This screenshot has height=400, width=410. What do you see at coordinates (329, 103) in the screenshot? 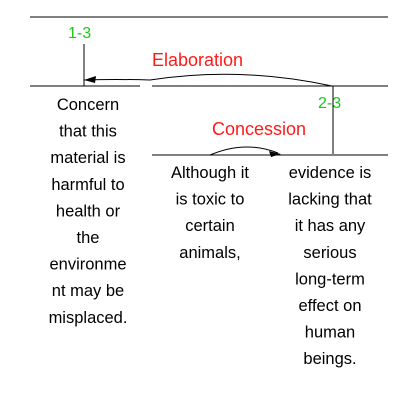
I see `inner-span-label: 2-3` at bounding box center [329, 103].